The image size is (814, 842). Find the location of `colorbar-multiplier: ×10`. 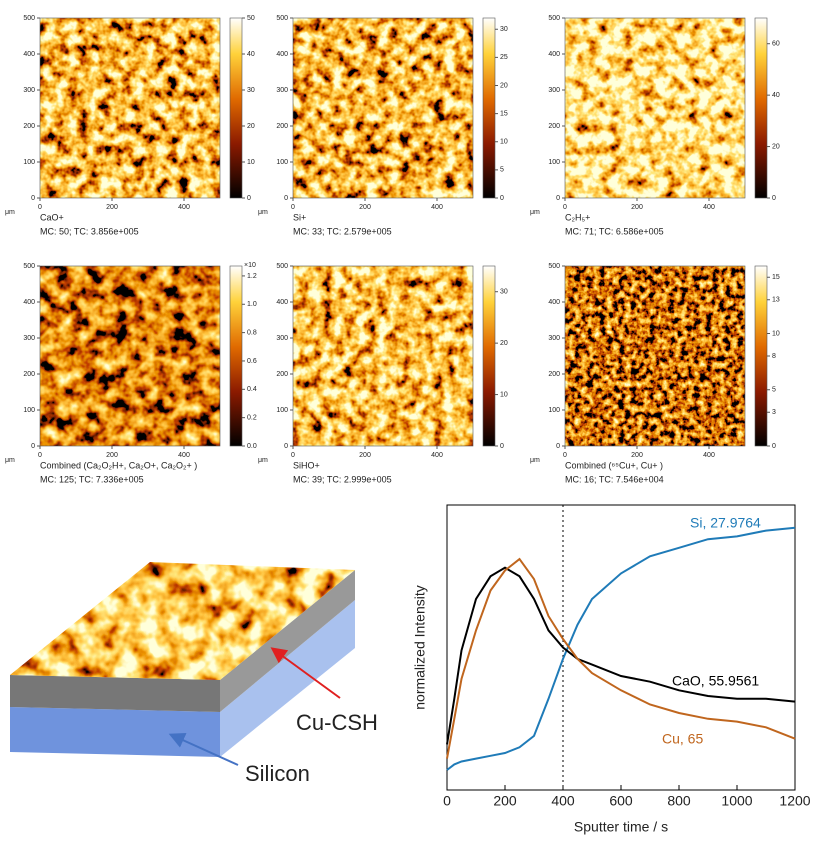

colorbar-multiplier: ×10 is located at coordinates (250, 265).